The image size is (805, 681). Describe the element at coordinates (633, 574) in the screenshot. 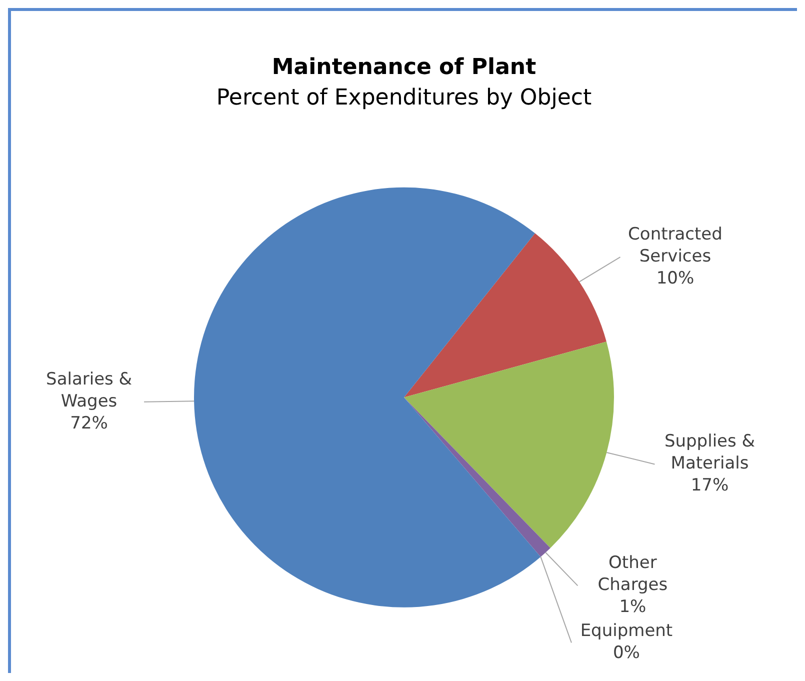

I see `slice-label: Other Charges` at that location.